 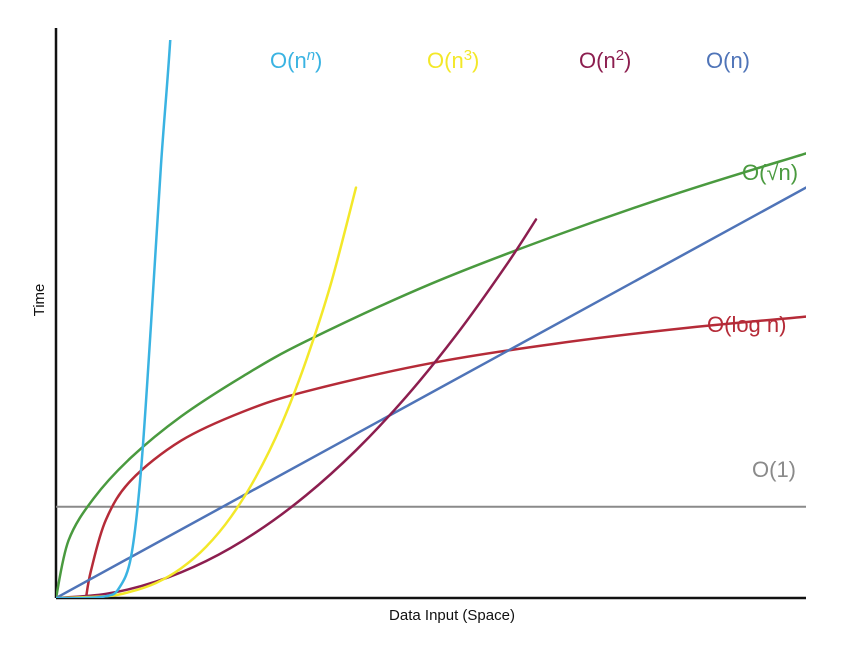 I want to click on series-line-n-power-n, so click(x=114, y=319).